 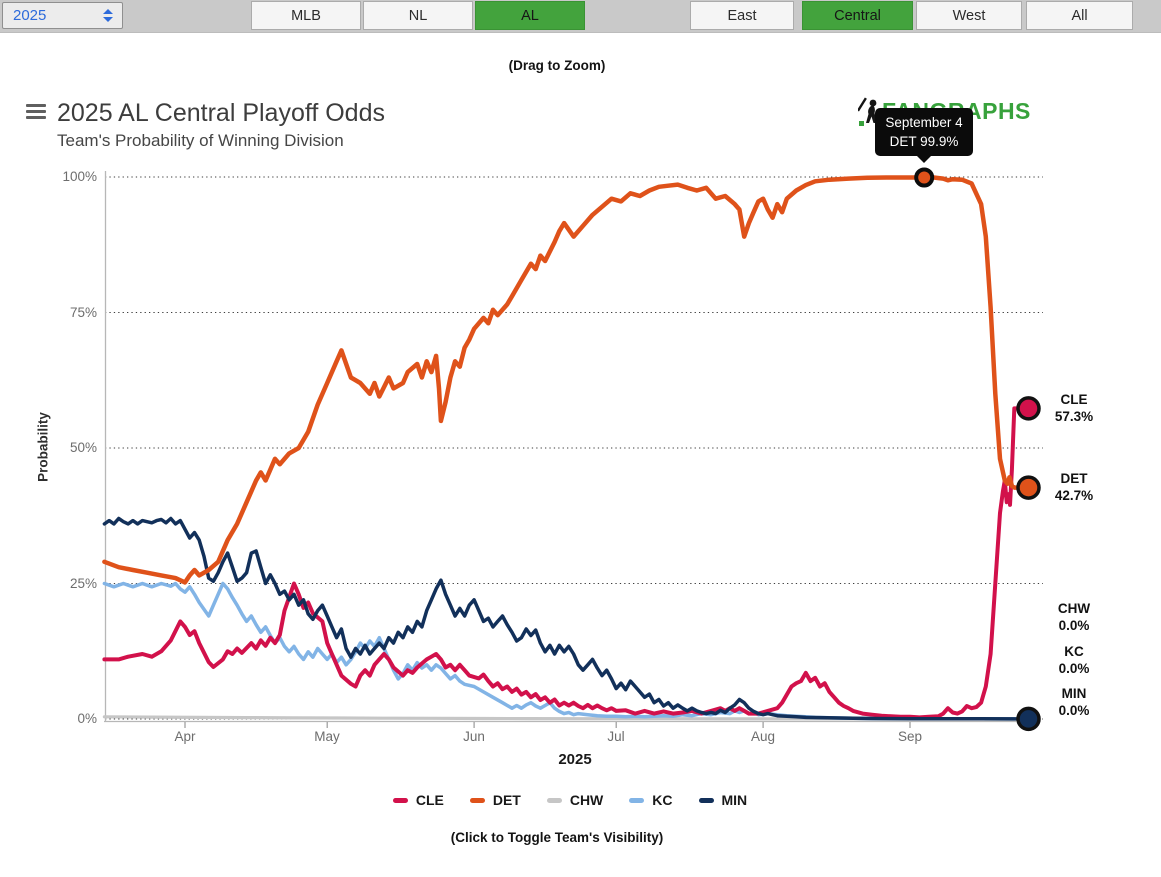 What do you see at coordinates (36, 112) in the screenshot?
I see `chart-menu-button` at bounding box center [36, 112].